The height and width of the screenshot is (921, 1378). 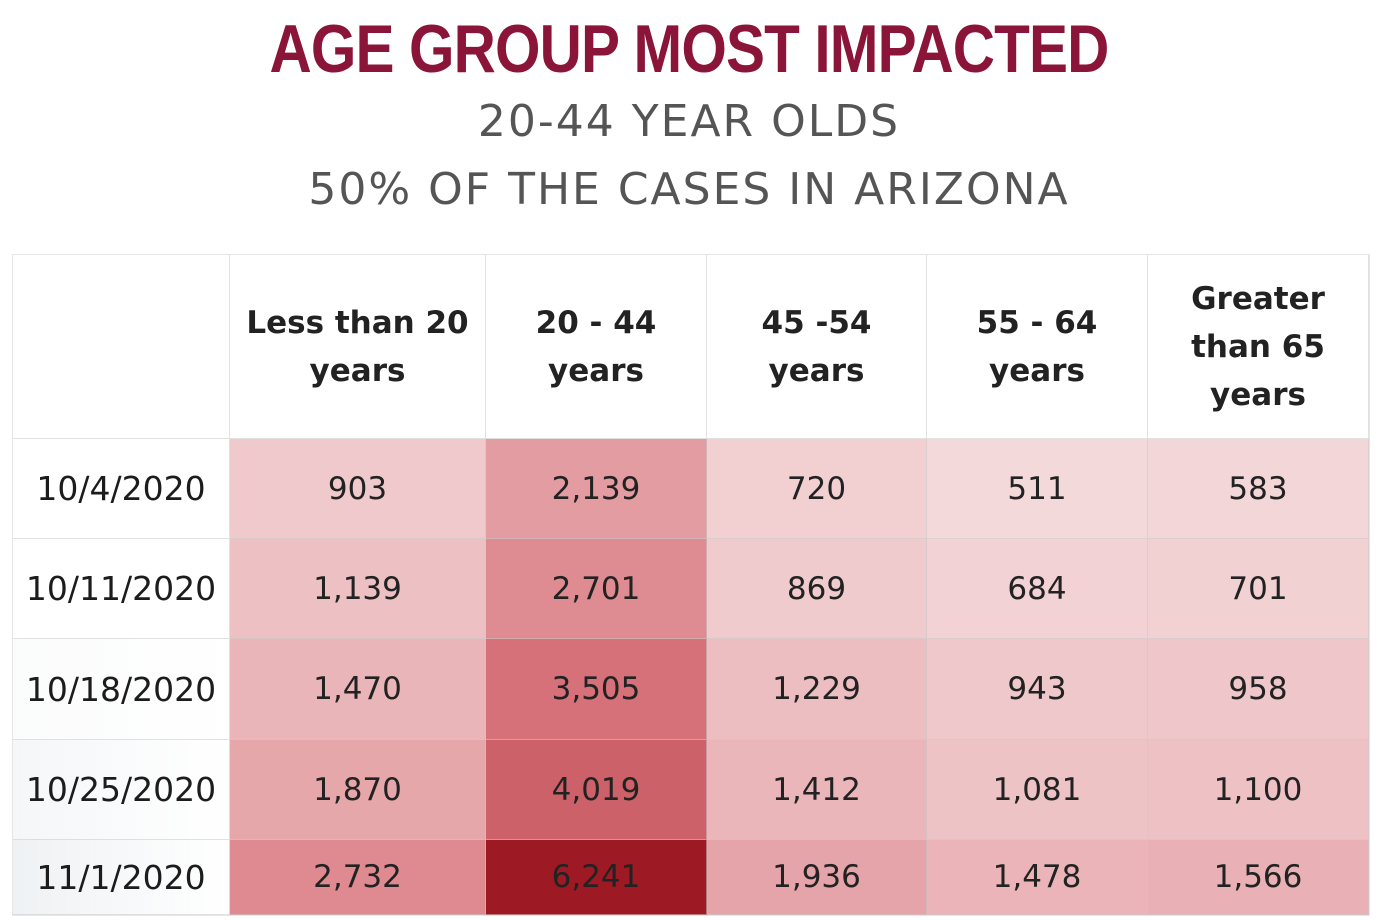 What do you see at coordinates (596, 790) in the screenshot?
I see `heatmap-cell: 4,019` at bounding box center [596, 790].